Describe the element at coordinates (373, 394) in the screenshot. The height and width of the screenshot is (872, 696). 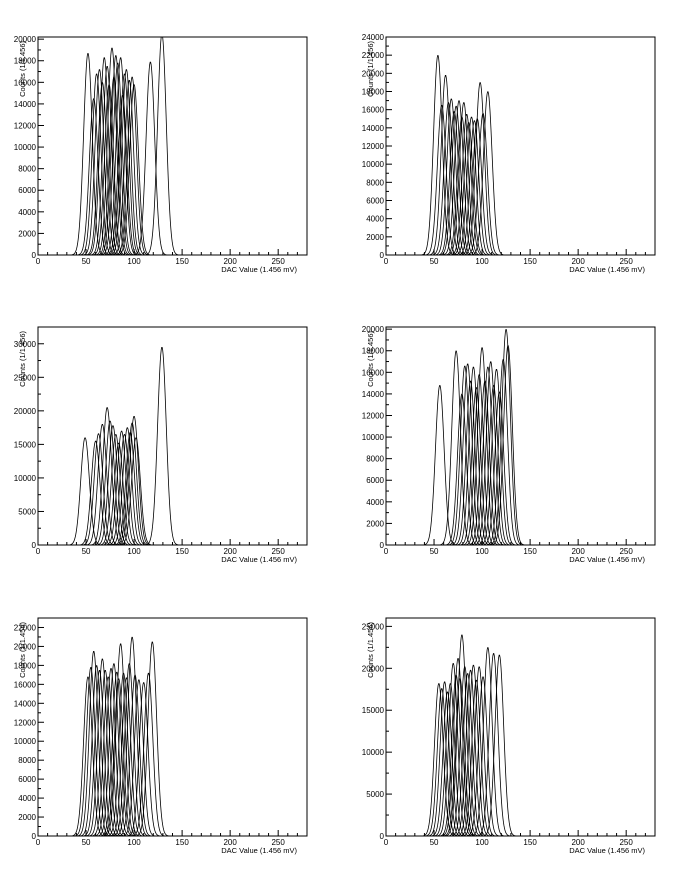
I see `y-tick-label: 14000` at that location.